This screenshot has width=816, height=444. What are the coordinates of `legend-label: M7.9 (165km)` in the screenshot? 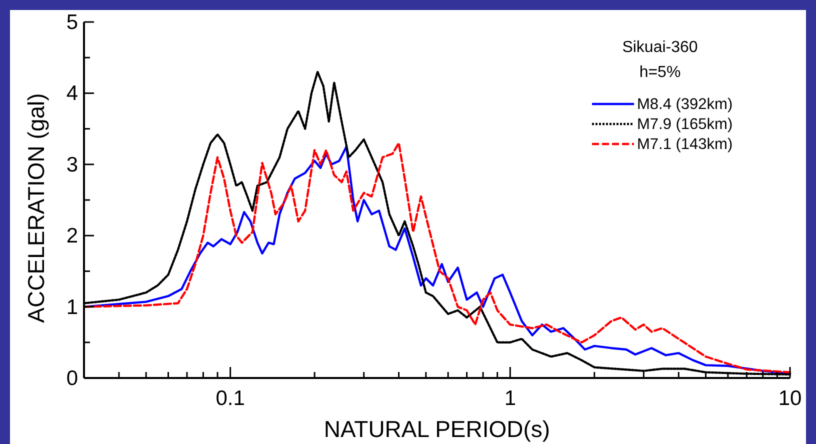 It's located at (685, 124).